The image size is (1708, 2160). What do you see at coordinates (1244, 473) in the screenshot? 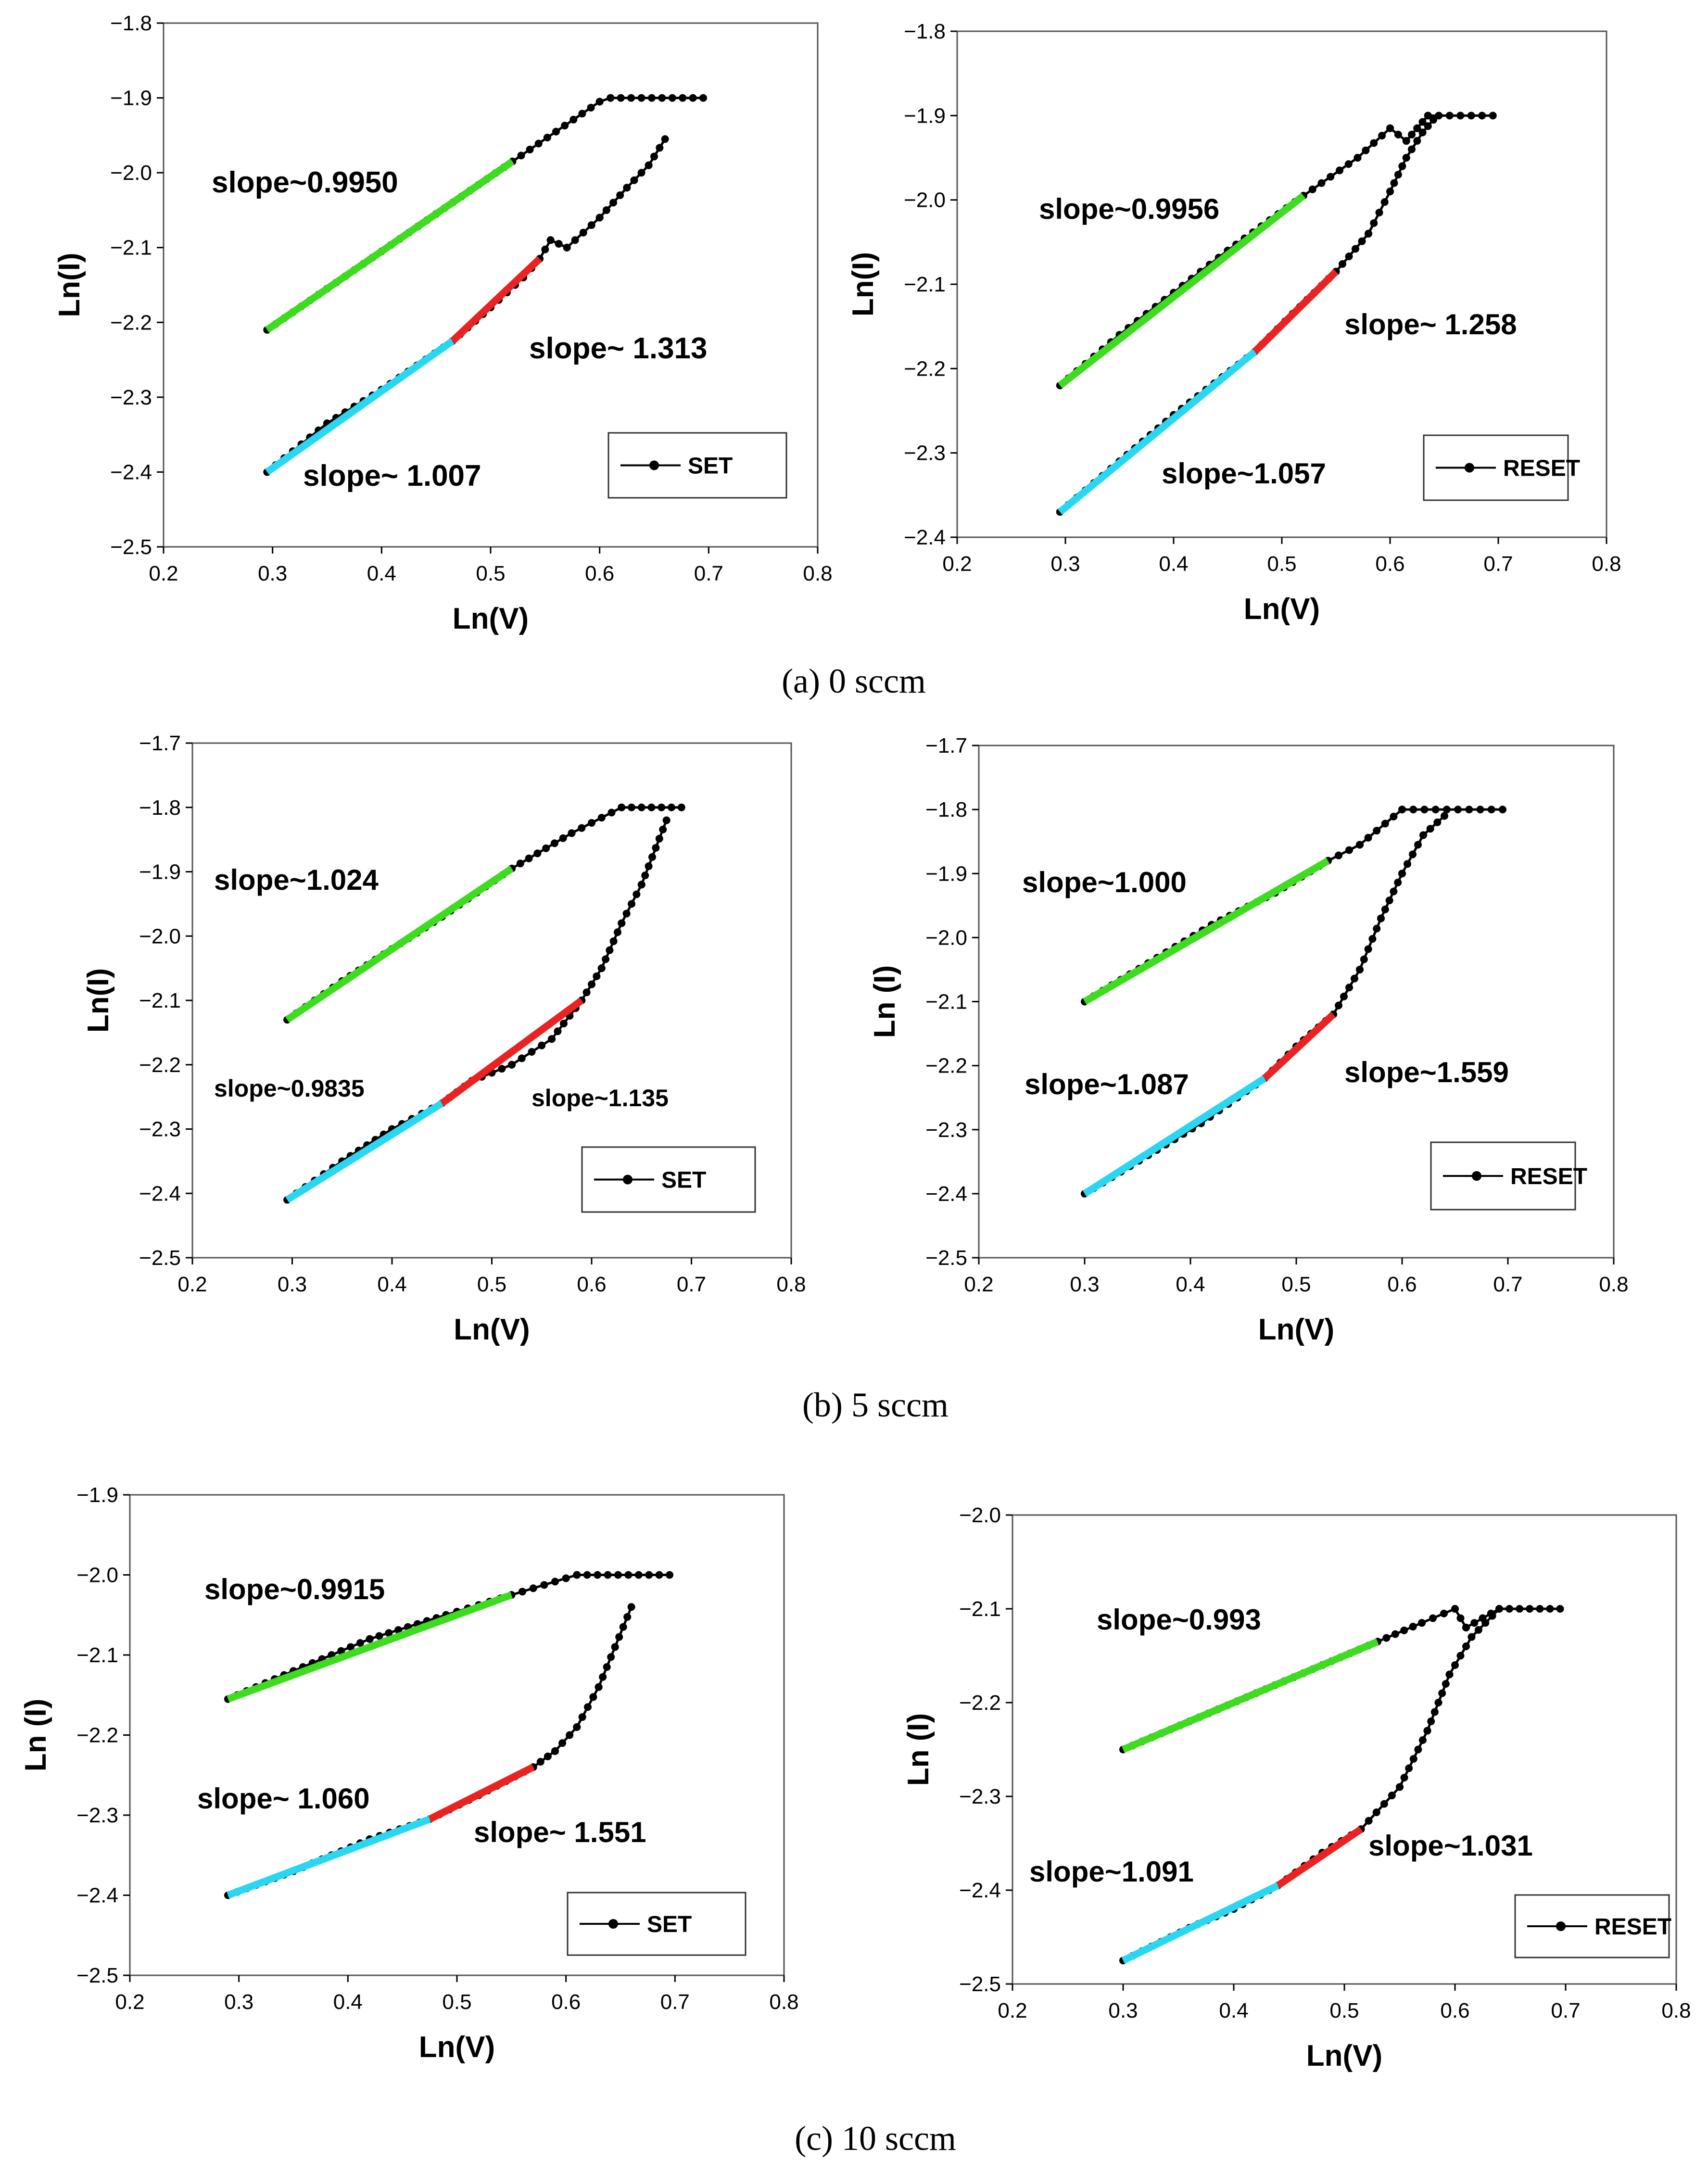
I see `slope-label-cyan: slope~1.057` at bounding box center [1244, 473].